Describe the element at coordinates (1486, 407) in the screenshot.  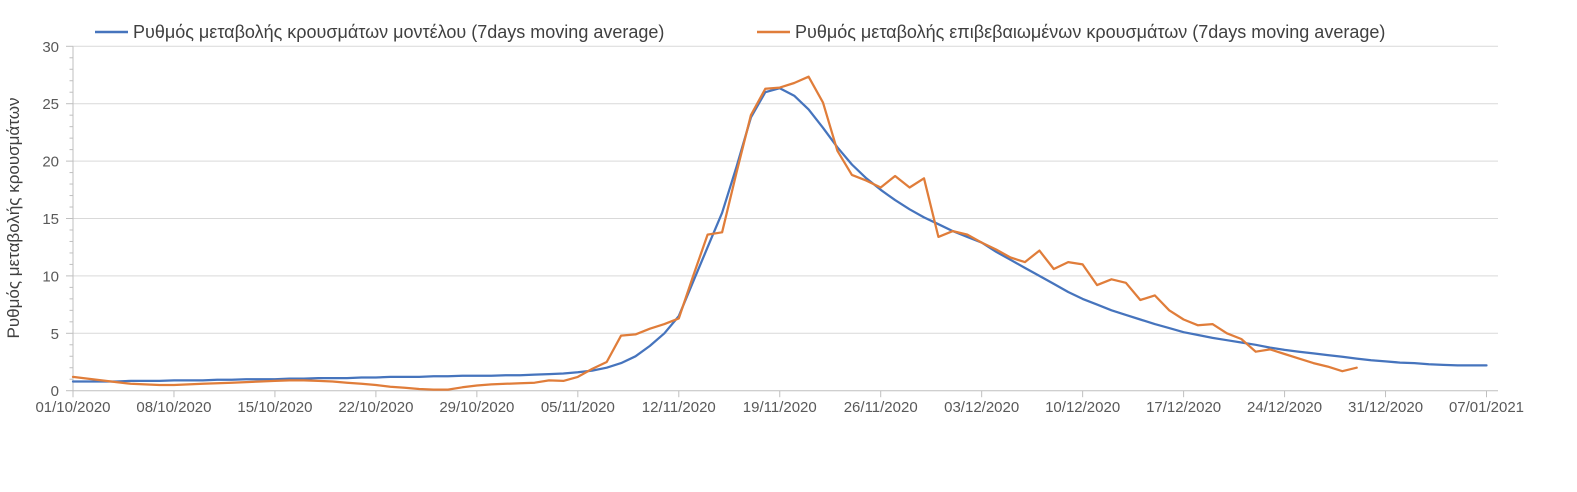
I see `x-tick-label-14: 07/01/2021` at that location.